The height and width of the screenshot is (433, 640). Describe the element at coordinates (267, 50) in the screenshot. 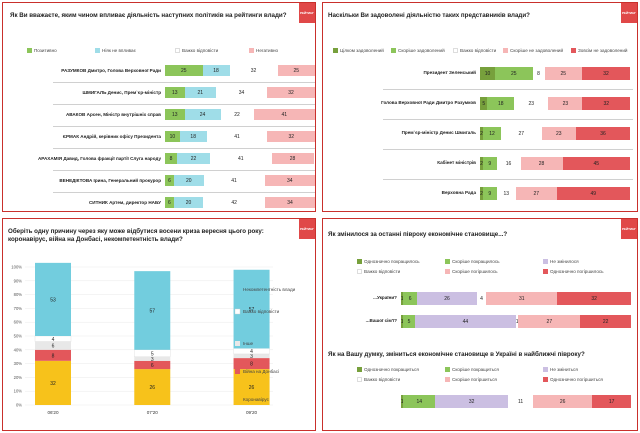

I see `legend-label: Негативно` at that location.